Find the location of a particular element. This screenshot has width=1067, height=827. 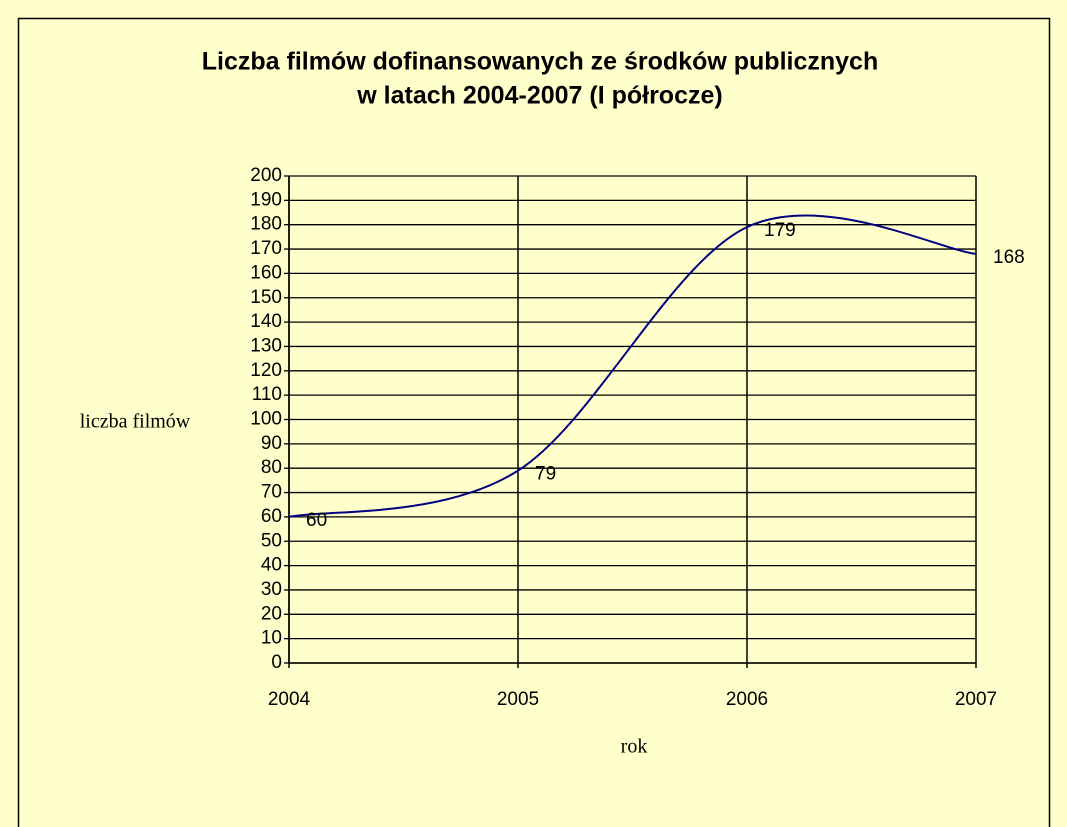

y-tick-label: 30 is located at coordinates (271, 589).